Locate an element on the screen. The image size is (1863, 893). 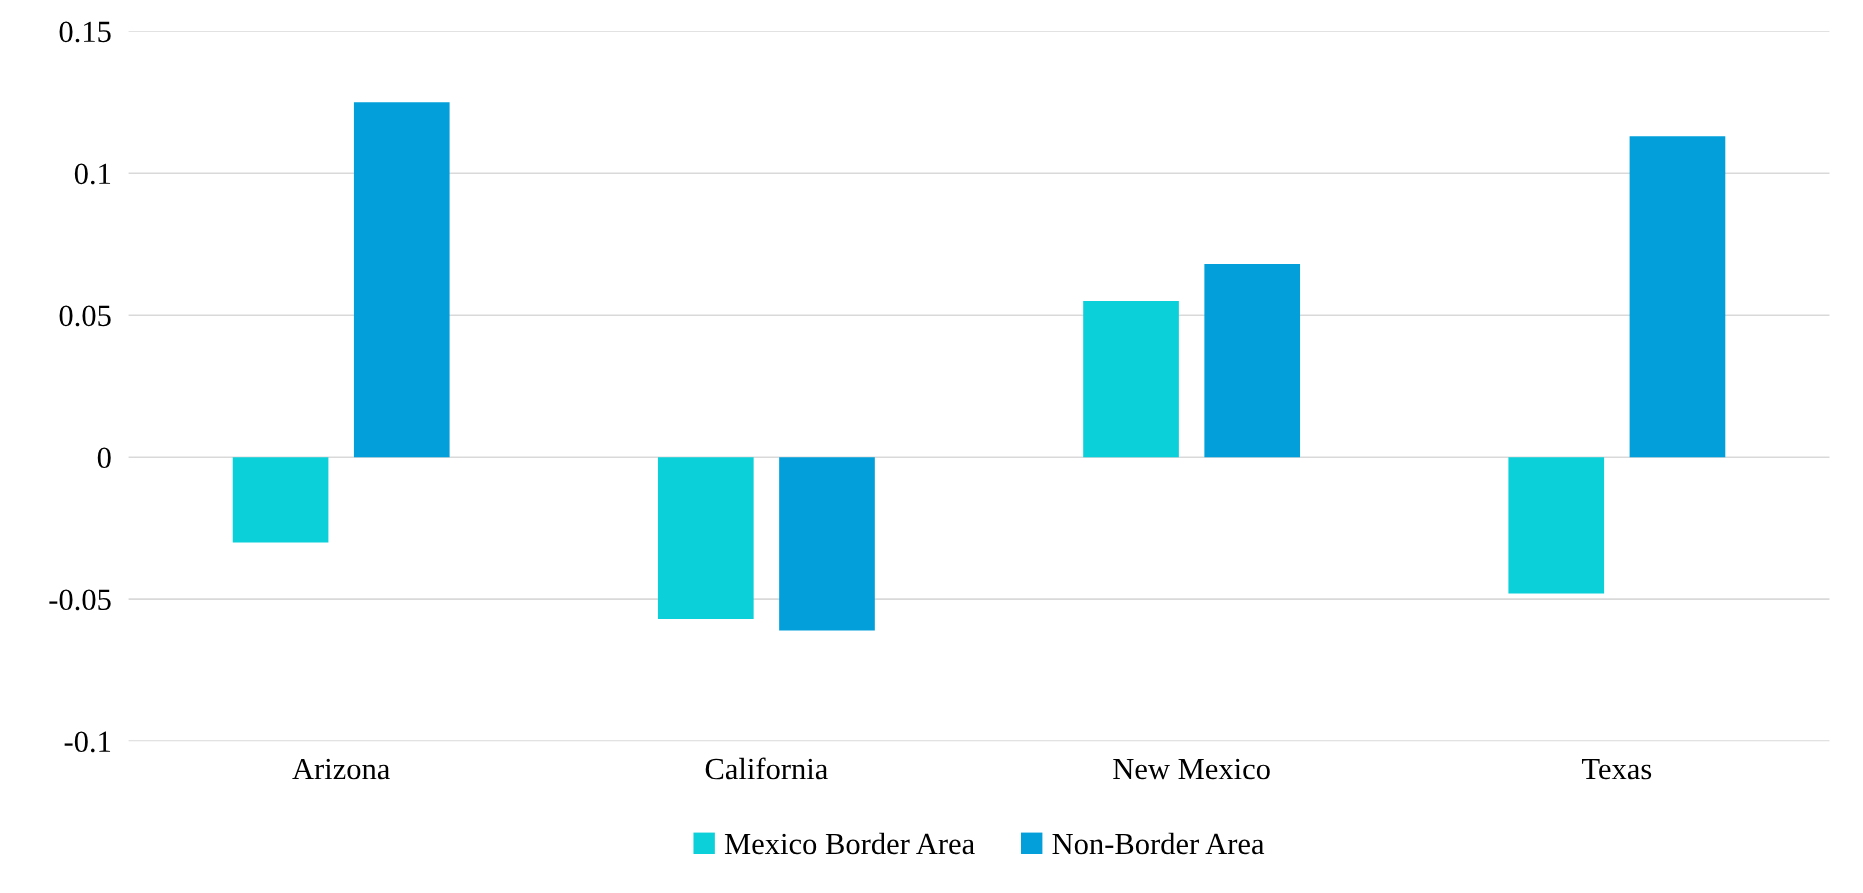
x-tick-label: Texas is located at coordinates (1616, 769).